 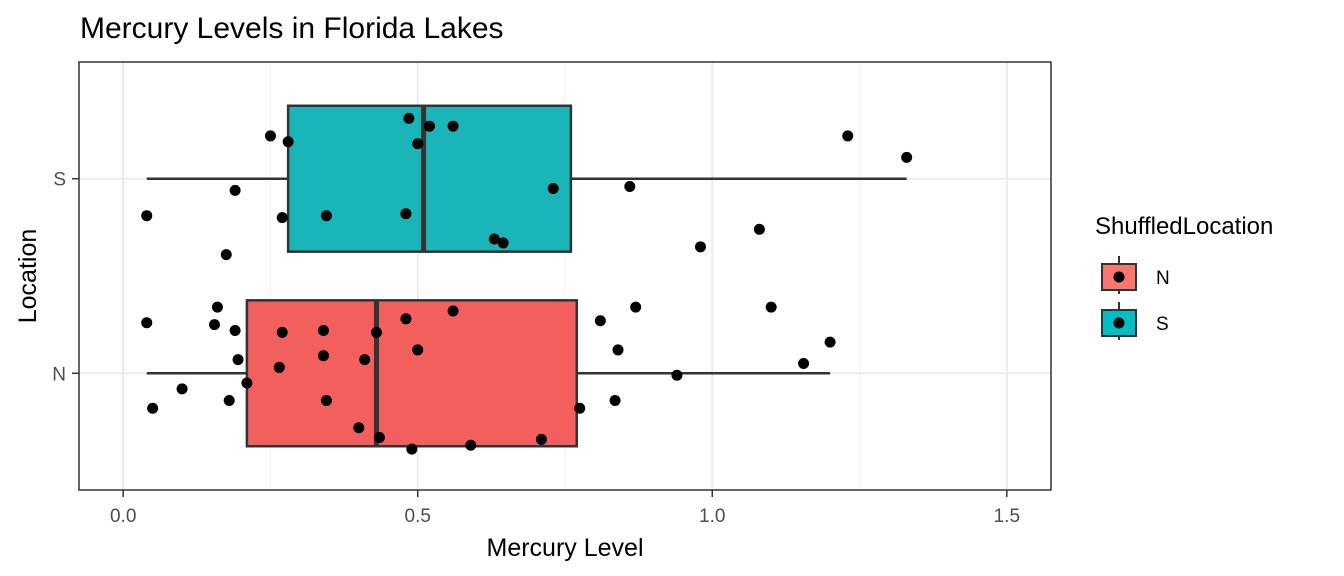 What do you see at coordinates (1135, 321) in the screenshot?
I see `legend-key-s: S` at bounding box center [1135, 321].